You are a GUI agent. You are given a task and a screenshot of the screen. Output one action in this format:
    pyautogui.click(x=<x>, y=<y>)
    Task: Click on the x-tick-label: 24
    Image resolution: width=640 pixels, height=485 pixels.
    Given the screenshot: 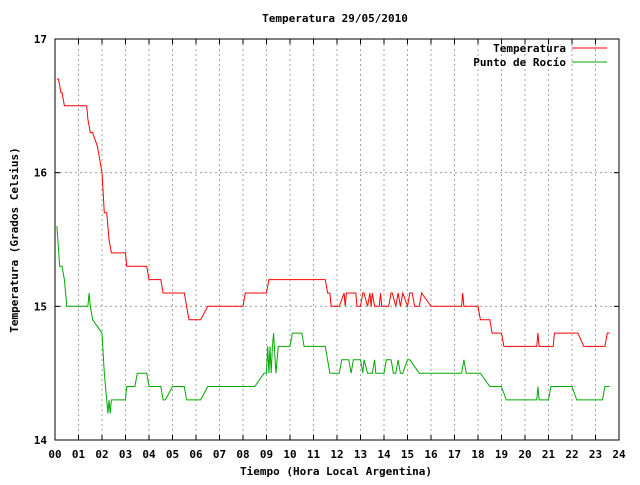 What is the action you would take?
    pyautogui.click(x=619, y=454)
    